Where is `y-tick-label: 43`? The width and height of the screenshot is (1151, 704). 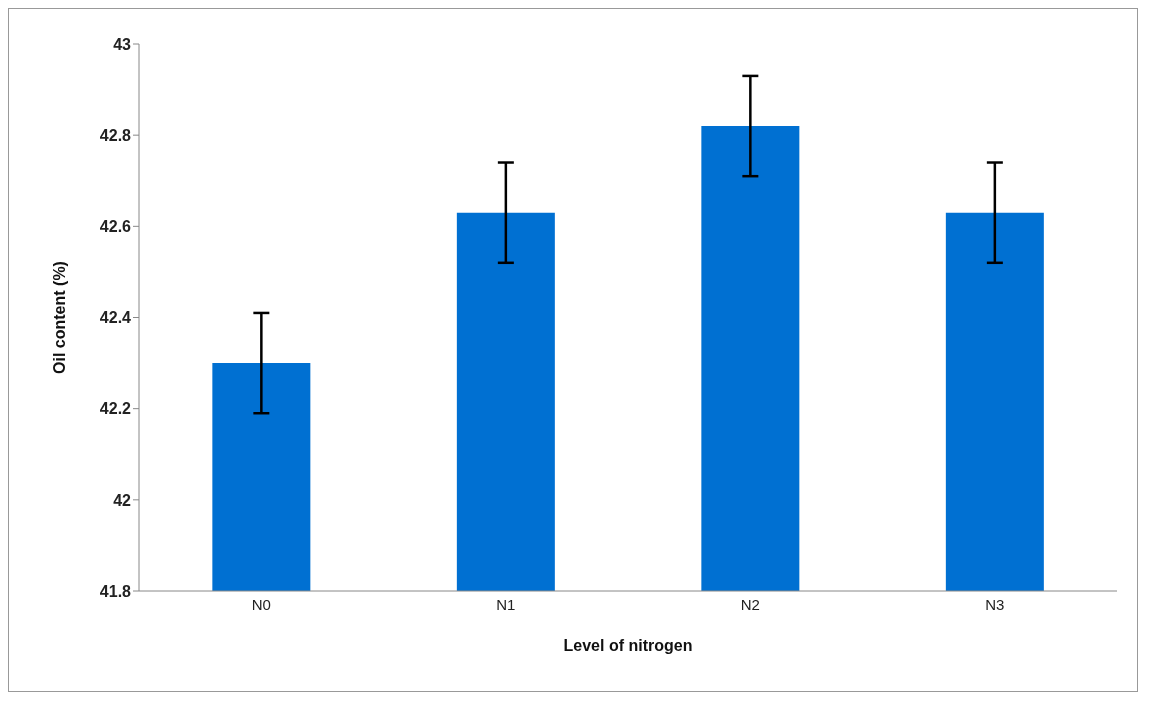
y-tick-label: 43 is located at coordinates (122, 44).